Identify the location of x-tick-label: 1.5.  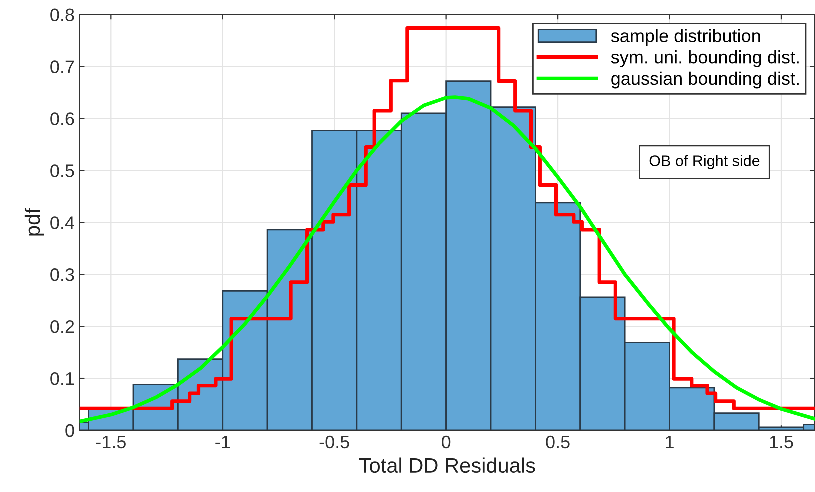
(782, 442).